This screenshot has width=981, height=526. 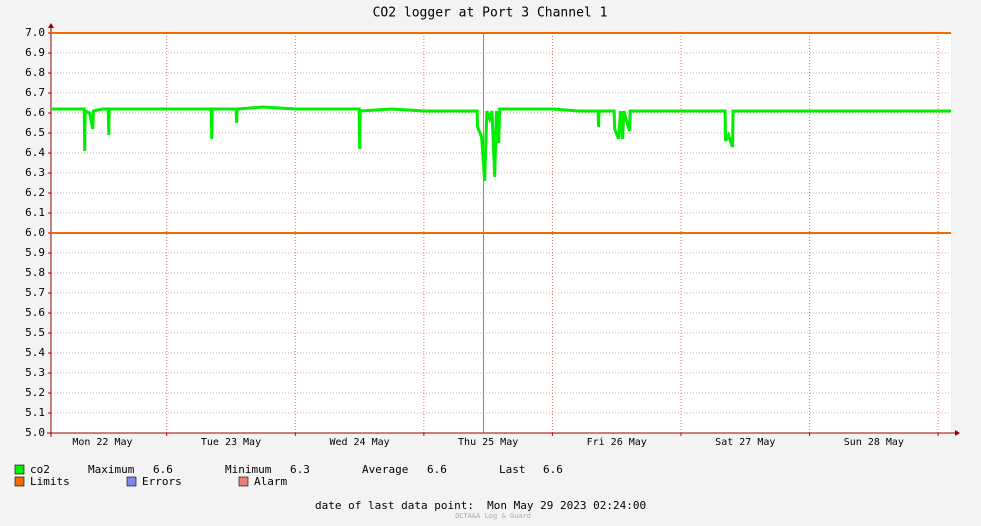 What do you see at coordinates (35, 132) in the screenshot?
I see `y-tick-label: 6.5` at bounding box center [35, 132].